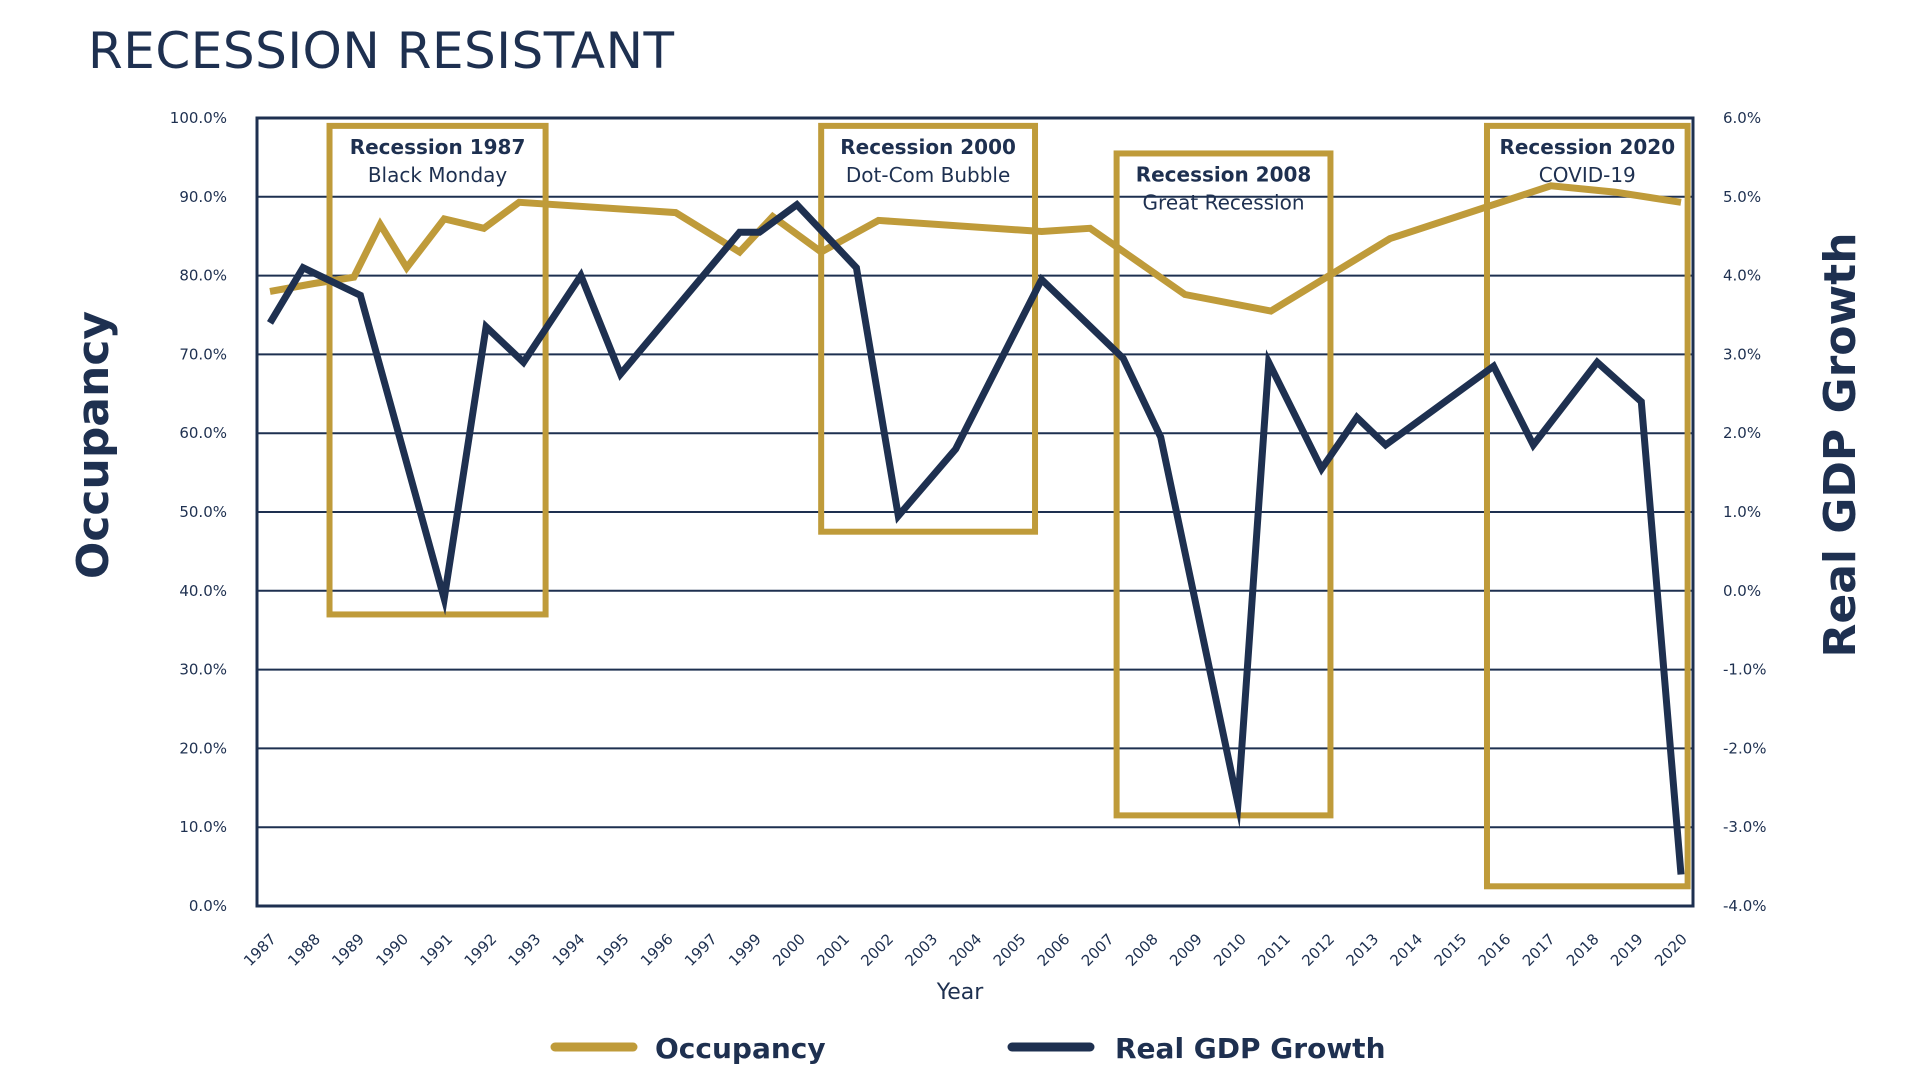 Image resolution: width=1920 pixels, height=1080 pixels. What do you see at coordinates (1587, 147) in the screenshot?
I see `recession-box-title: Recession 2020` at bounding box center [1587, 147].